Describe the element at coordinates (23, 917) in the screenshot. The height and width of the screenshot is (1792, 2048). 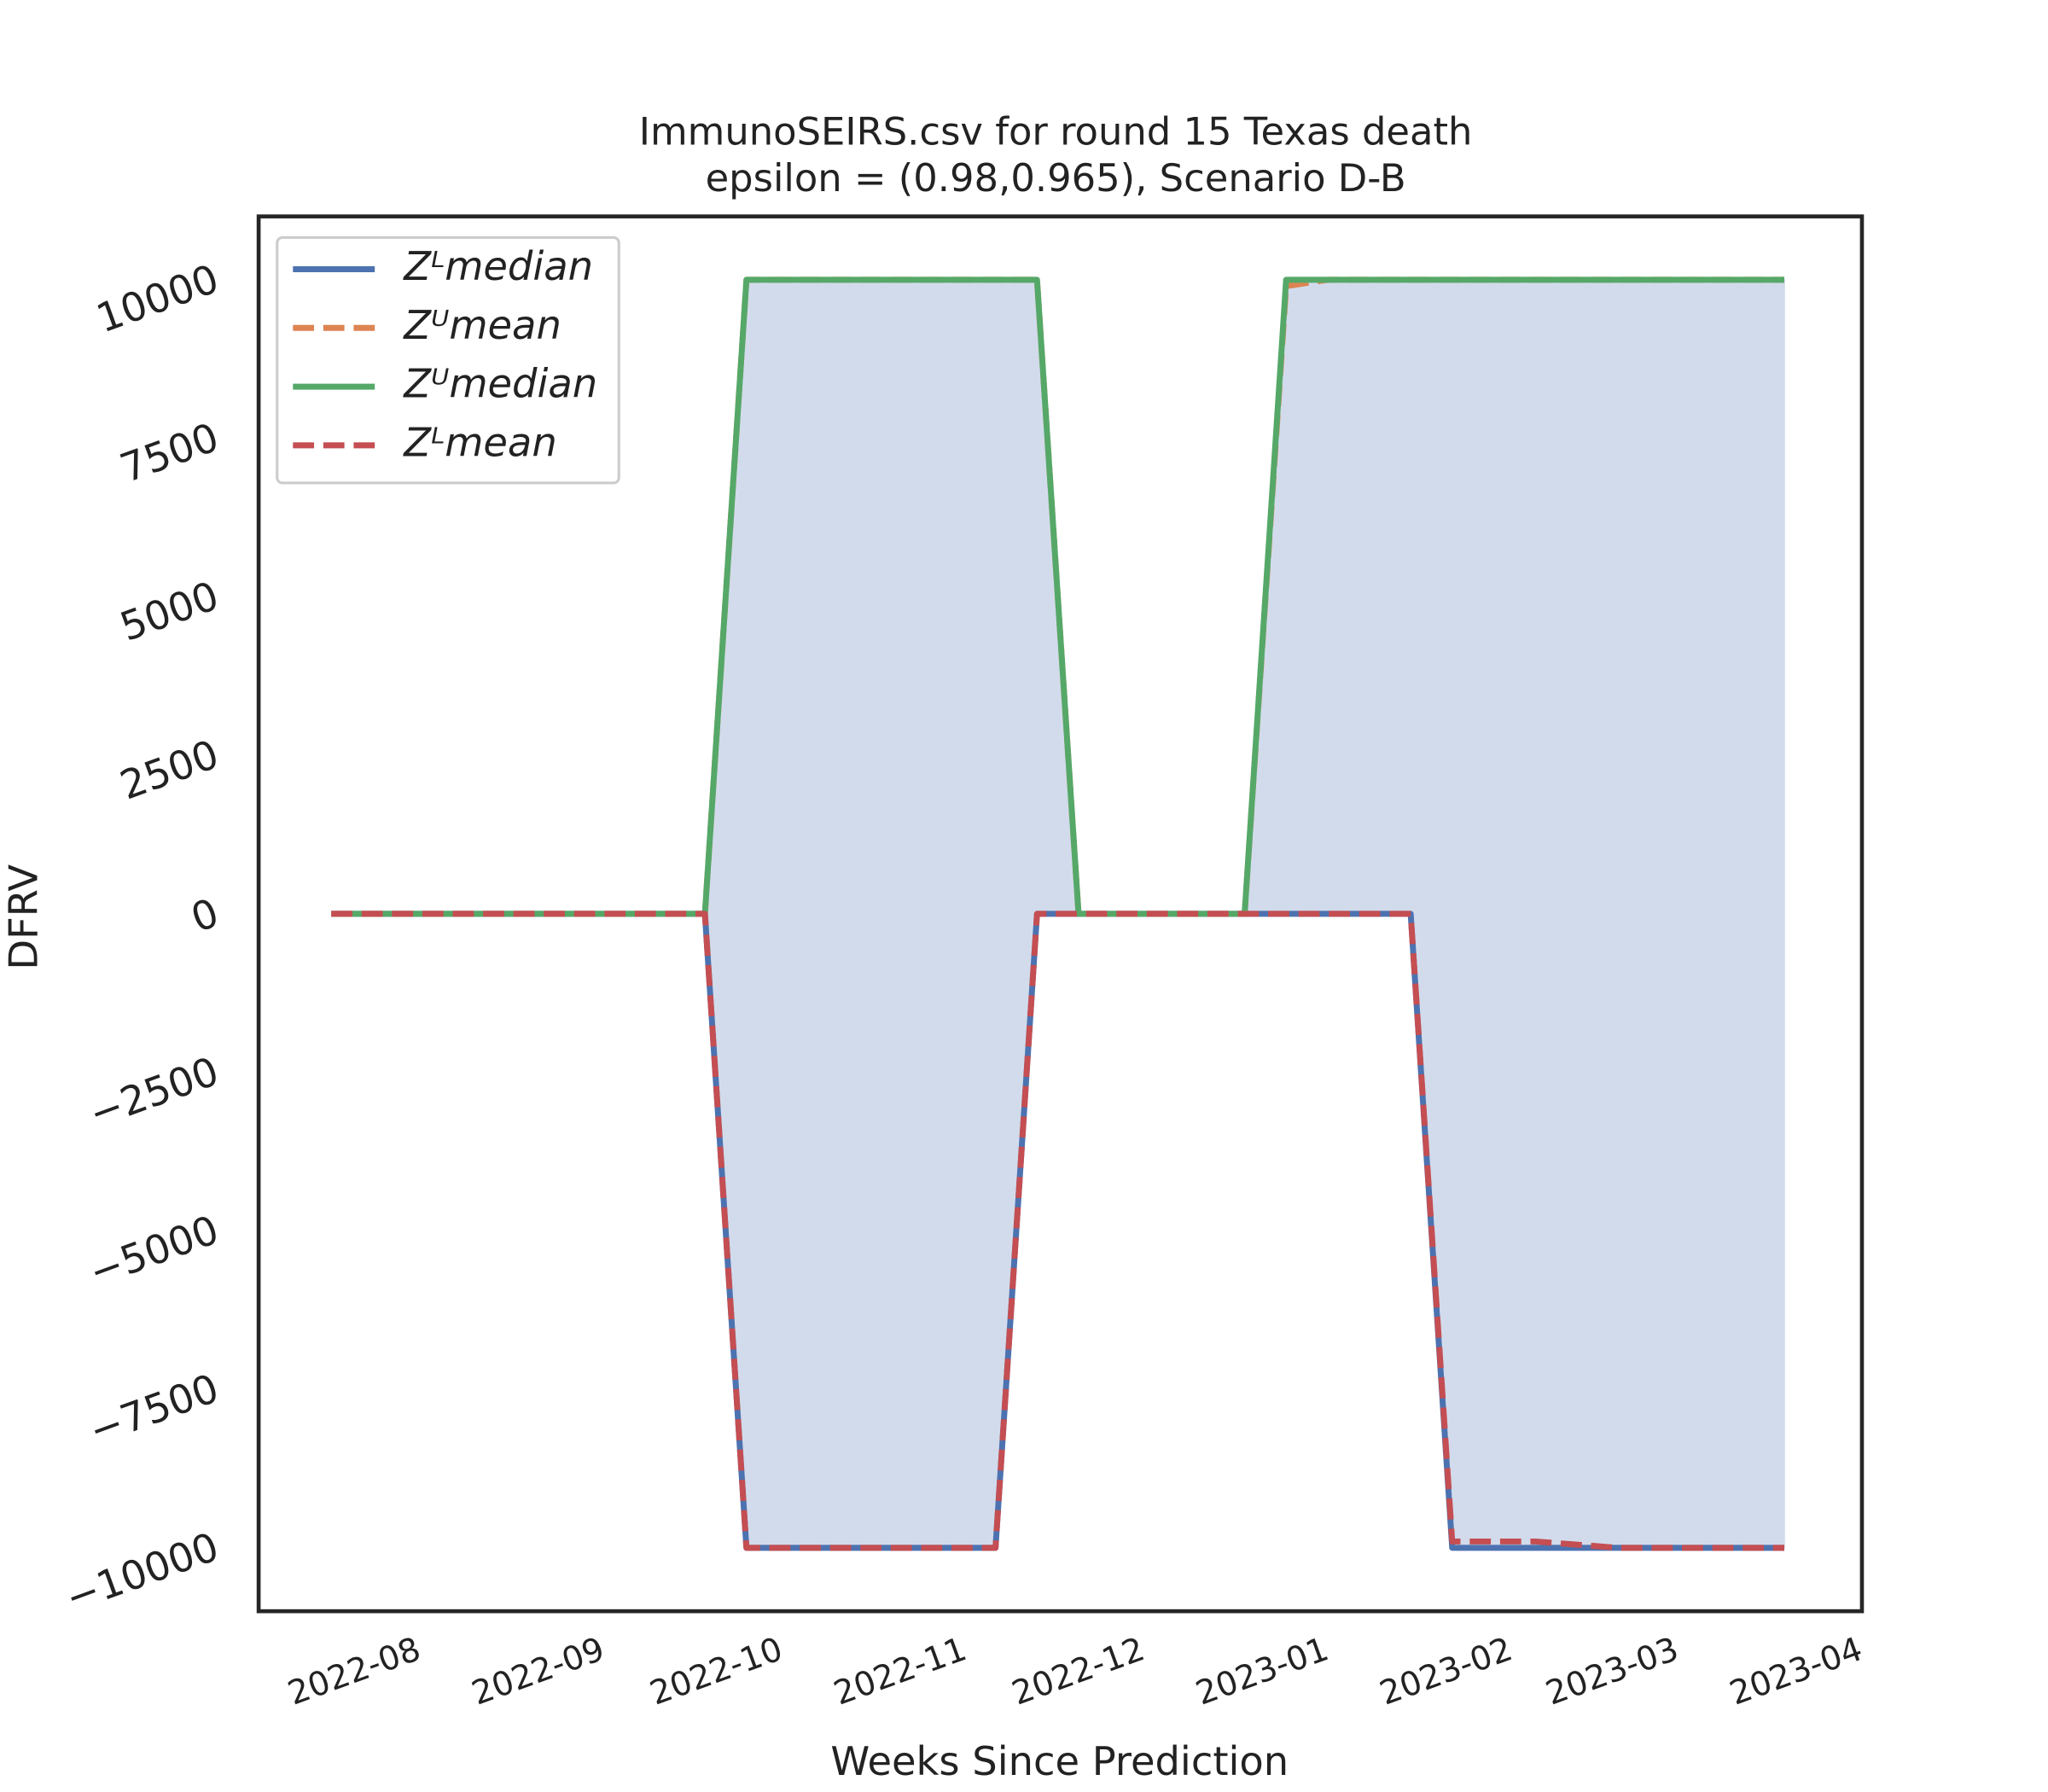
I see `y-axis-label: DFRV` at that location.